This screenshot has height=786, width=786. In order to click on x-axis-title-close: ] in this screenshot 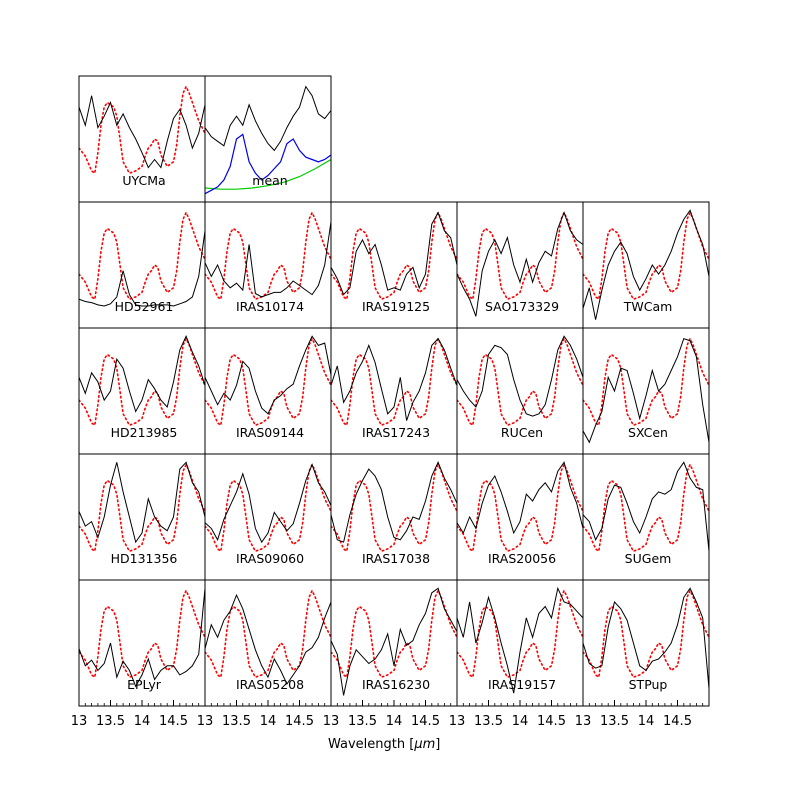, I will do `click(437, 744)`.